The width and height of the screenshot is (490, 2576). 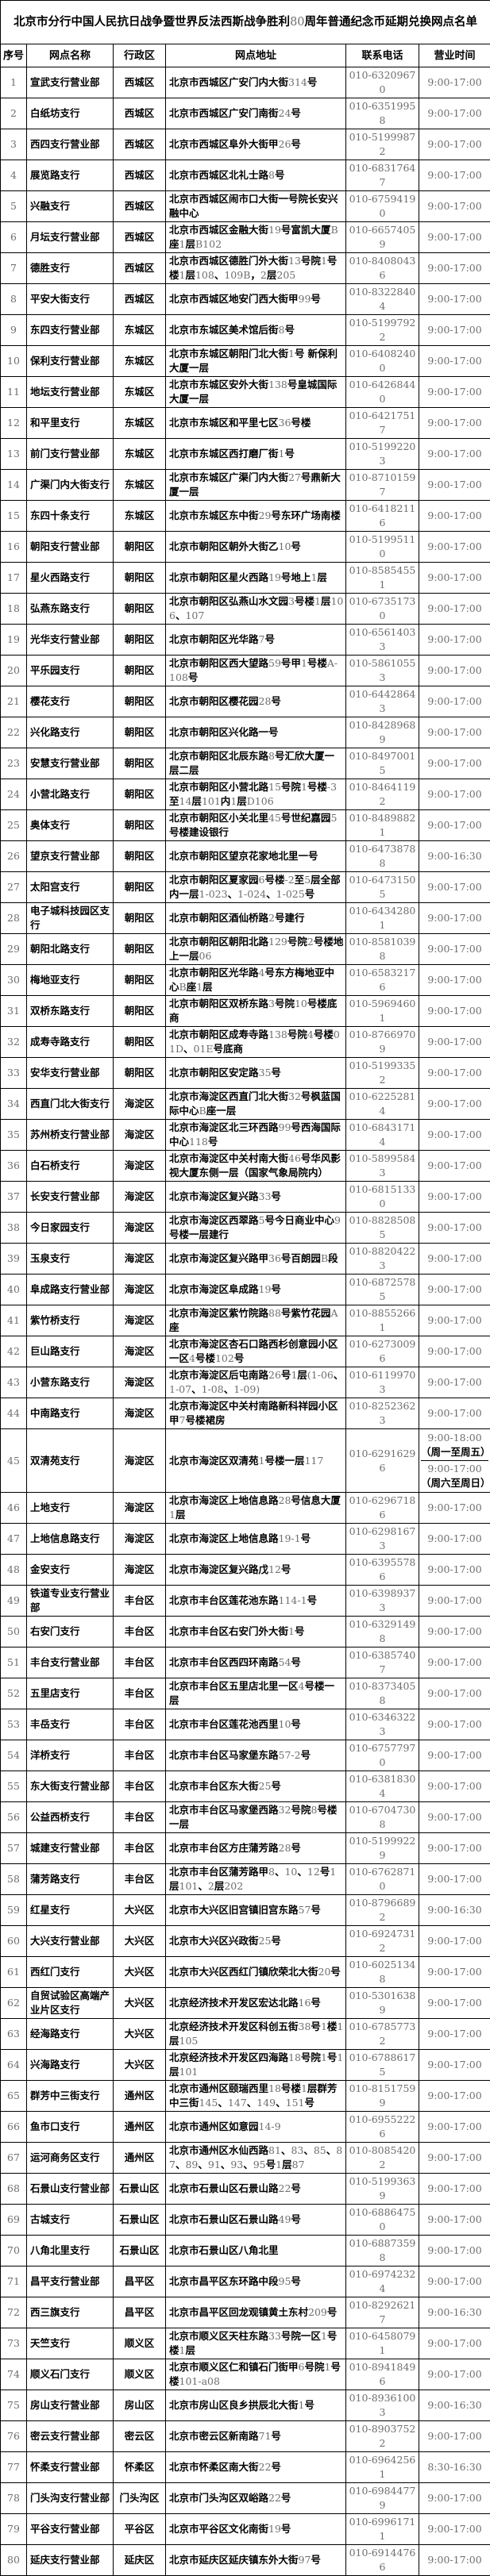 I want to click on cell-serial: 2, so click(x=14, y=114).